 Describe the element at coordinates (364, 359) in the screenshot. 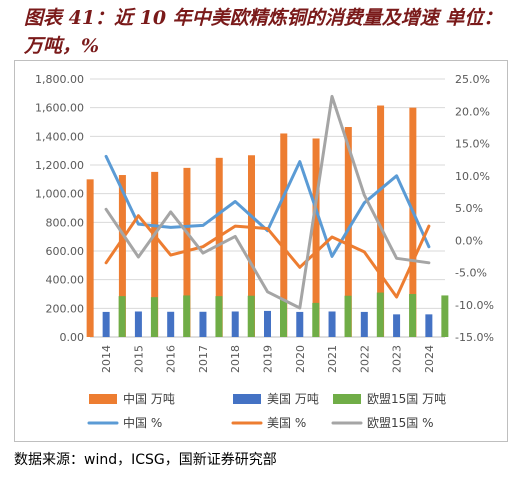

I see `x-tick-label: 2022` at that location.